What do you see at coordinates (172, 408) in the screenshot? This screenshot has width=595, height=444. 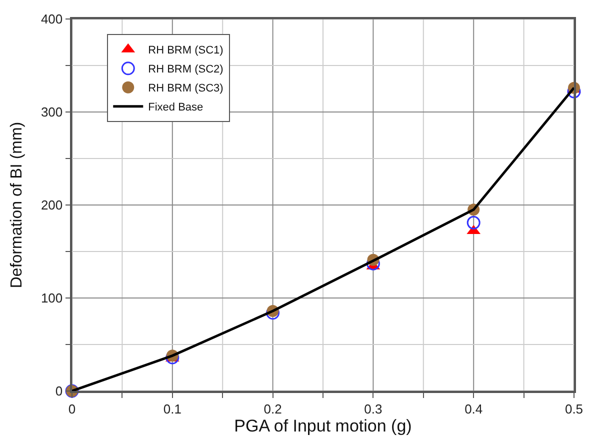 I see `x-tick-label: 0.1` at bounding box center [172, 408].